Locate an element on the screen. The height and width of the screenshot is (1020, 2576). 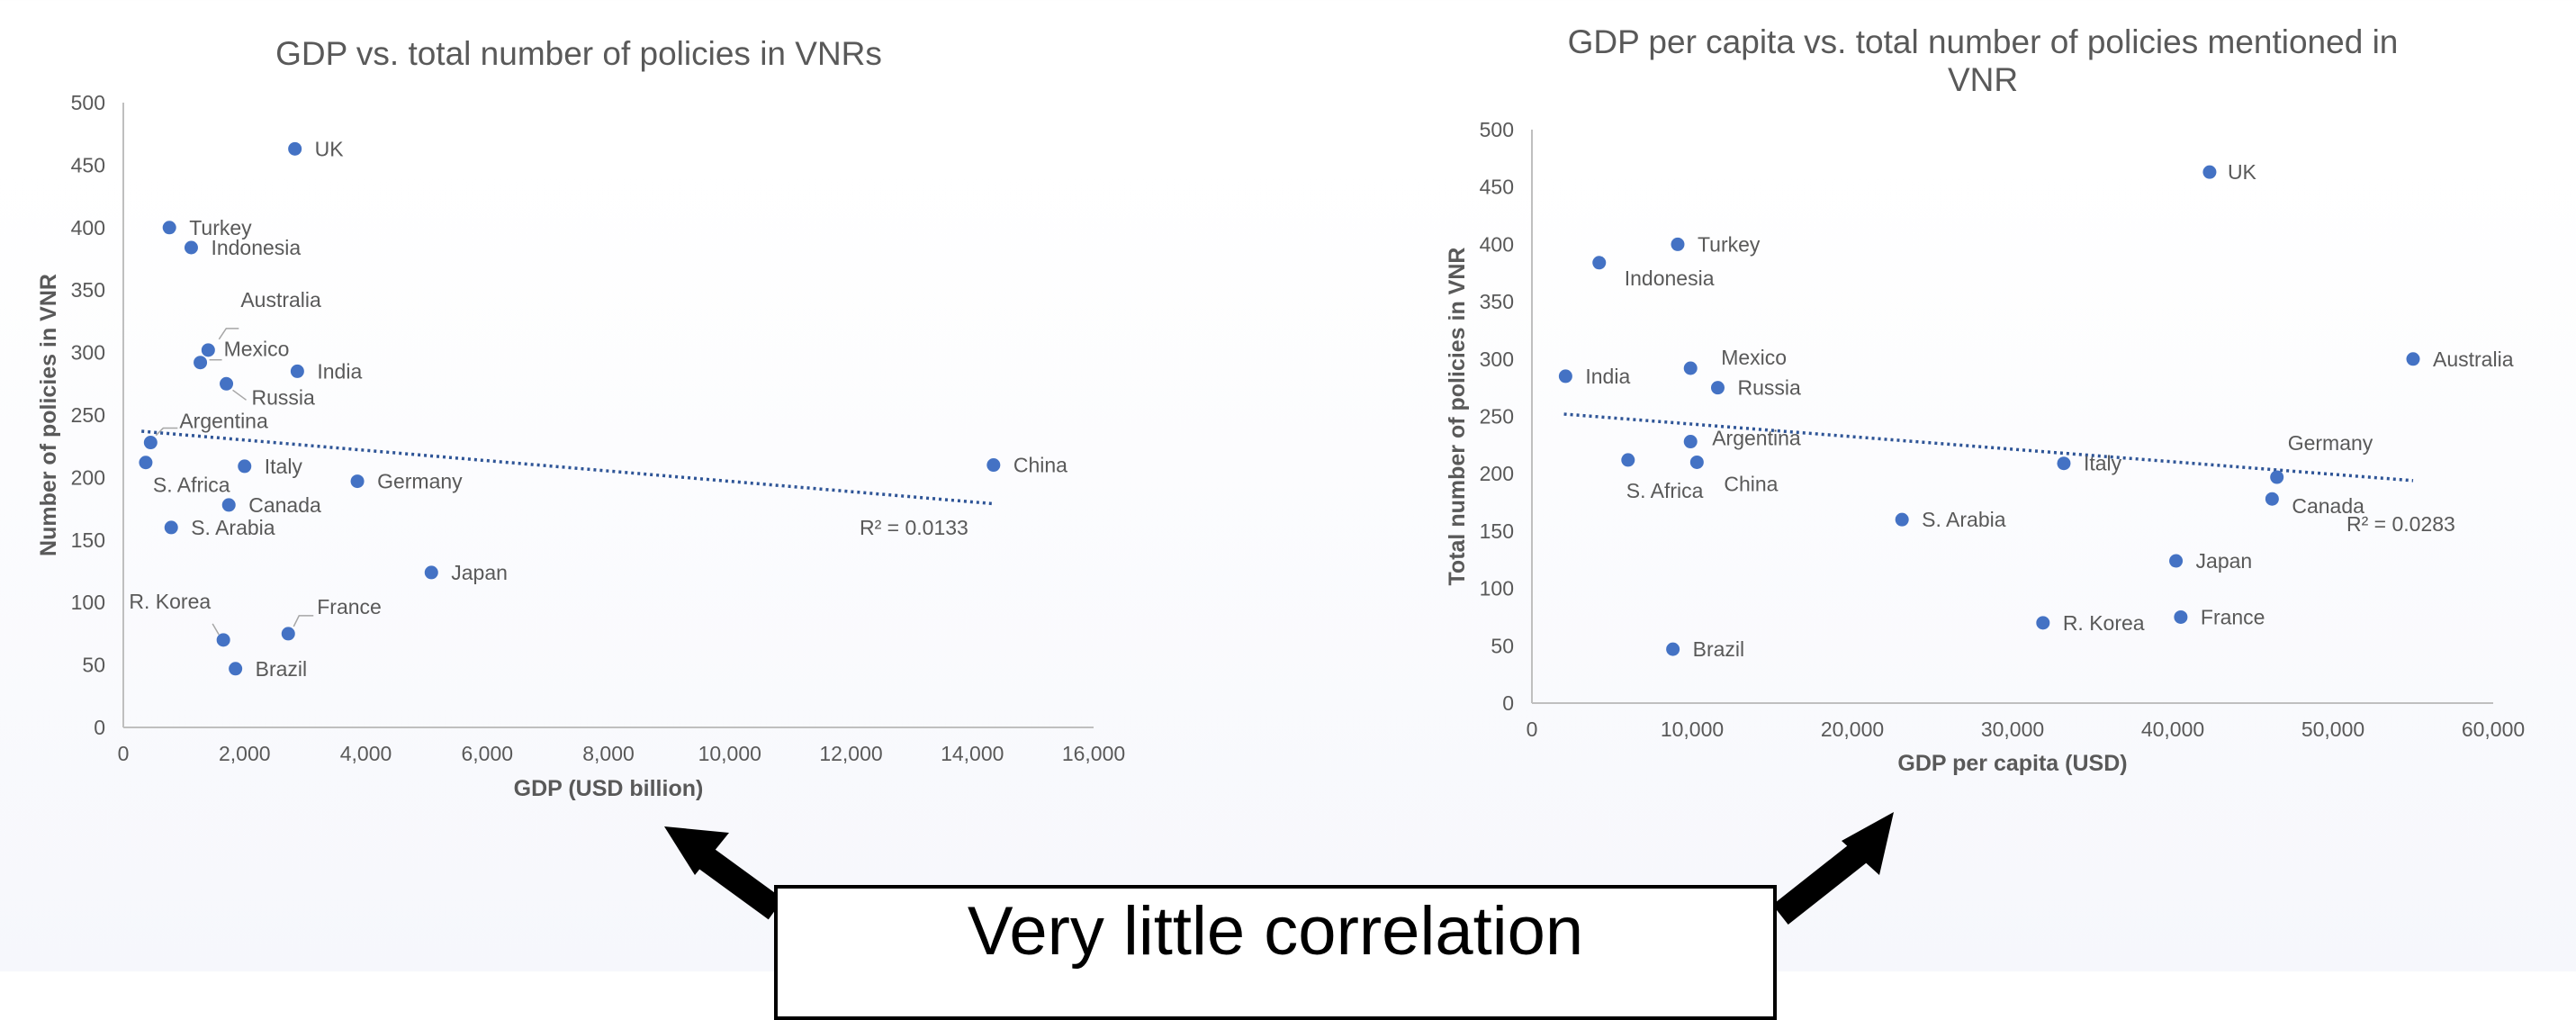
r-squared-label: R² = 0.0133 is located at coordinates (914, 527).